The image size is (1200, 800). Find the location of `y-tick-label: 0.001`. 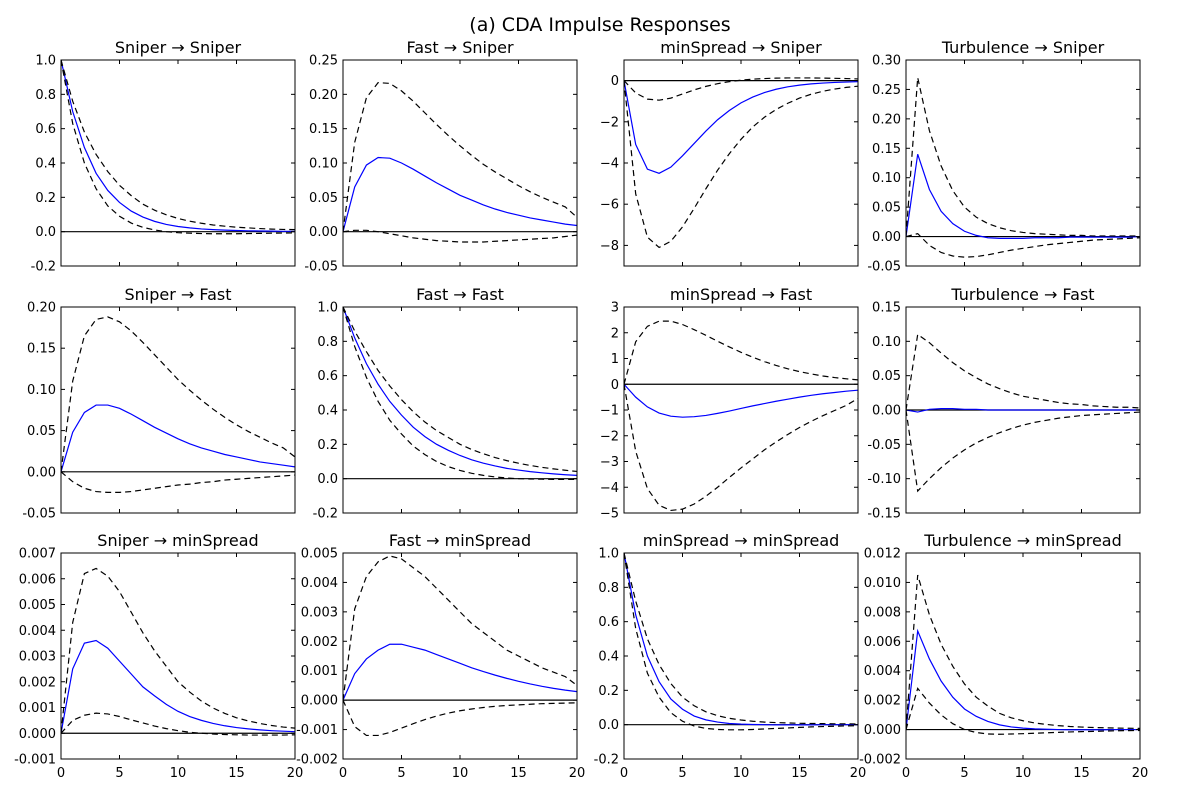

y-tick-label: 0.001 is located at coordinates (319, 671).